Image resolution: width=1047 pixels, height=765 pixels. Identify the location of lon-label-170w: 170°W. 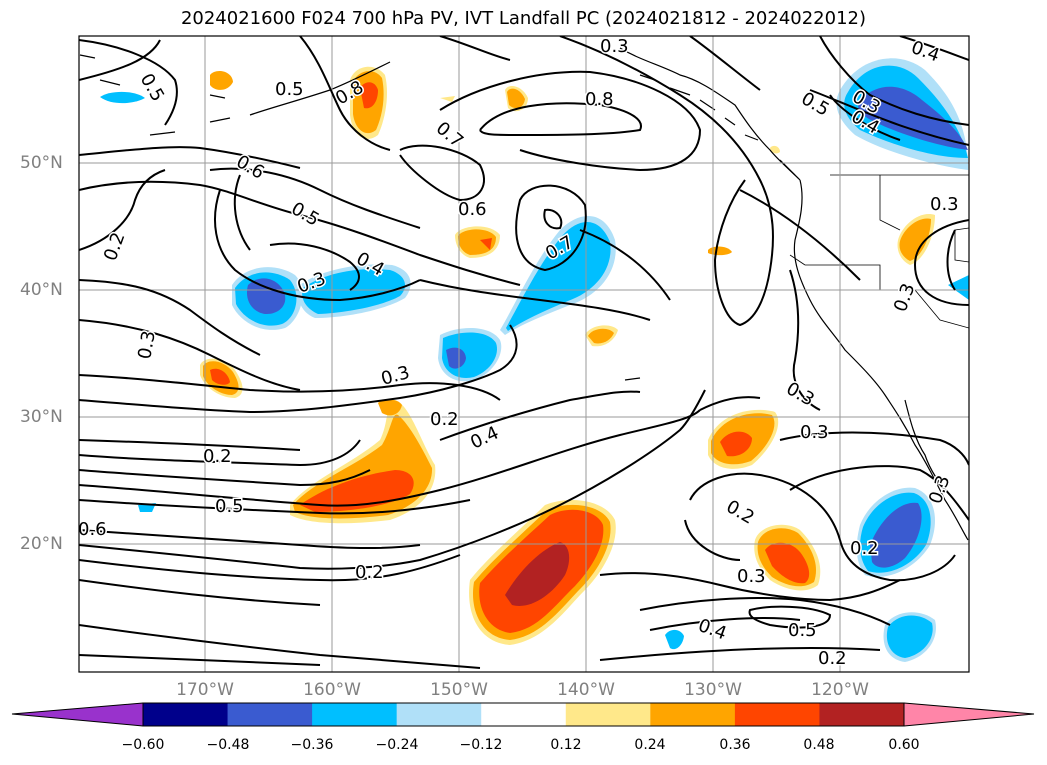
(205, 690).